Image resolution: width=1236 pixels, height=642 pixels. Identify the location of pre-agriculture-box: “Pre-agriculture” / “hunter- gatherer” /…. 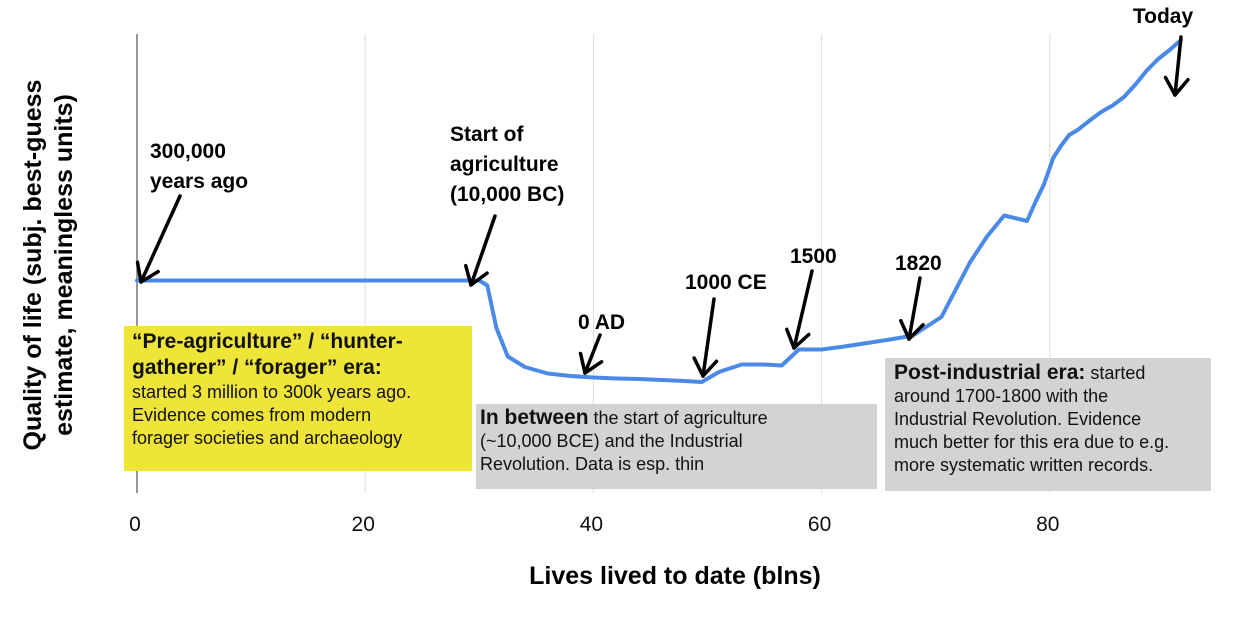
(298, 398).